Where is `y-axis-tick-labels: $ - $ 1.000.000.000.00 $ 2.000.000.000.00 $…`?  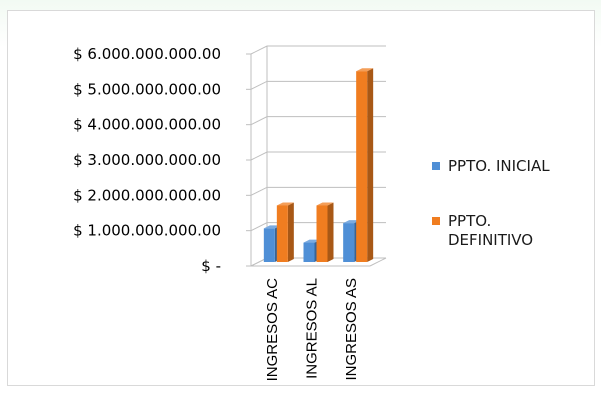
y-axis-tick-labels: $ - $ 1.000.000.000.00 $ 2.000.000.000.00 $… is located at coordinates (147, 160).